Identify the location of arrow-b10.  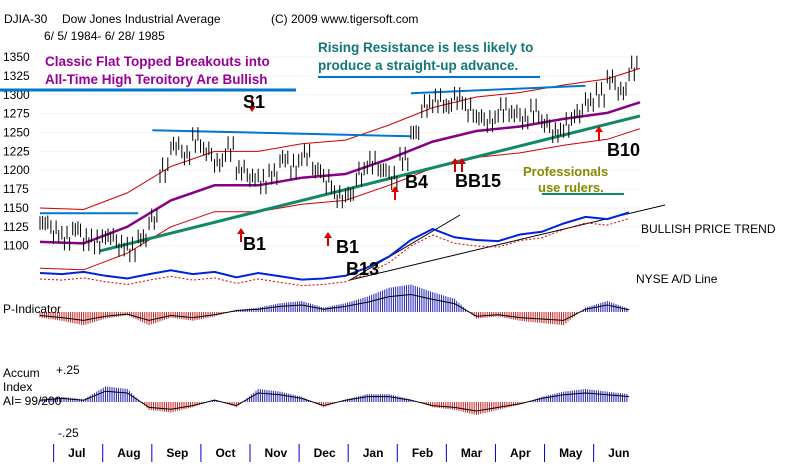
(599, 133).